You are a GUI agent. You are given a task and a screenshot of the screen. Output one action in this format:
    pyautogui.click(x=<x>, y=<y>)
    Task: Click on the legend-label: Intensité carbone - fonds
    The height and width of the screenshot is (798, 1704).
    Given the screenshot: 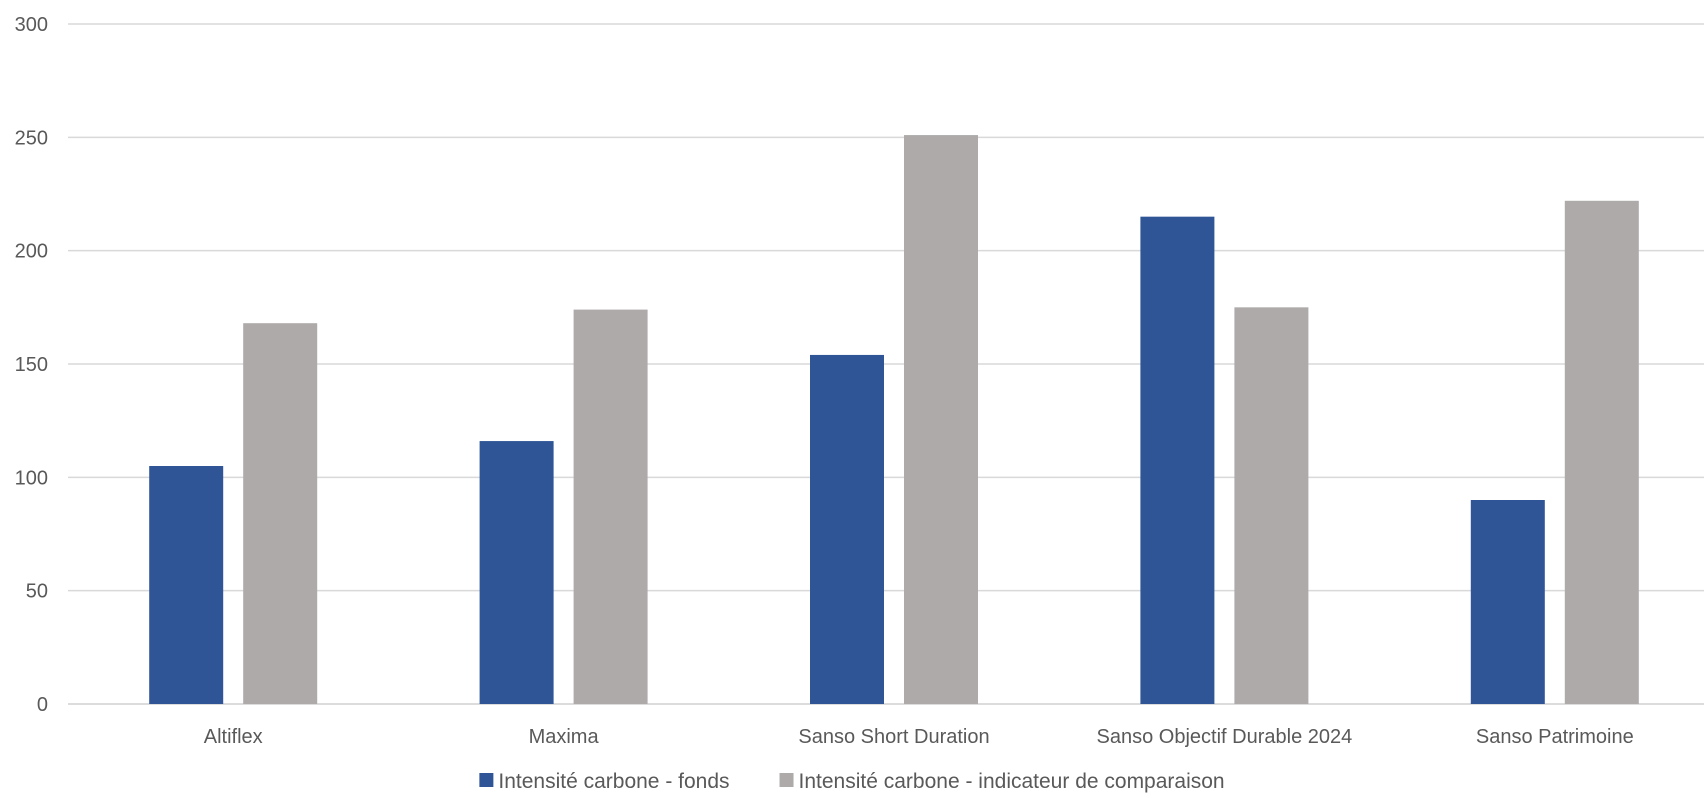 What is the action you would take?
    pyautogui.click(x=613, y=781)
    